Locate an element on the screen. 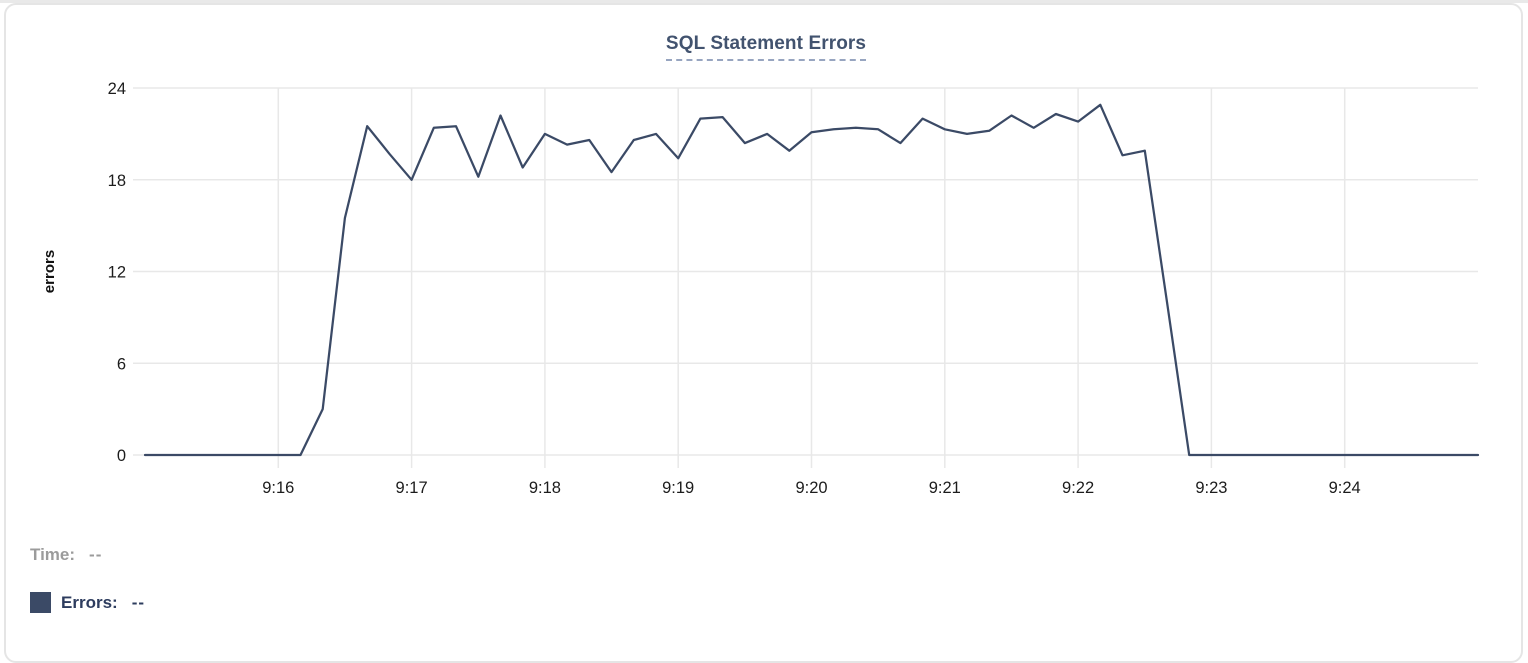 The width and height of the screenshot is (1528, 663). legend-time-row: Time: -- is located at coordinates (66, 555).